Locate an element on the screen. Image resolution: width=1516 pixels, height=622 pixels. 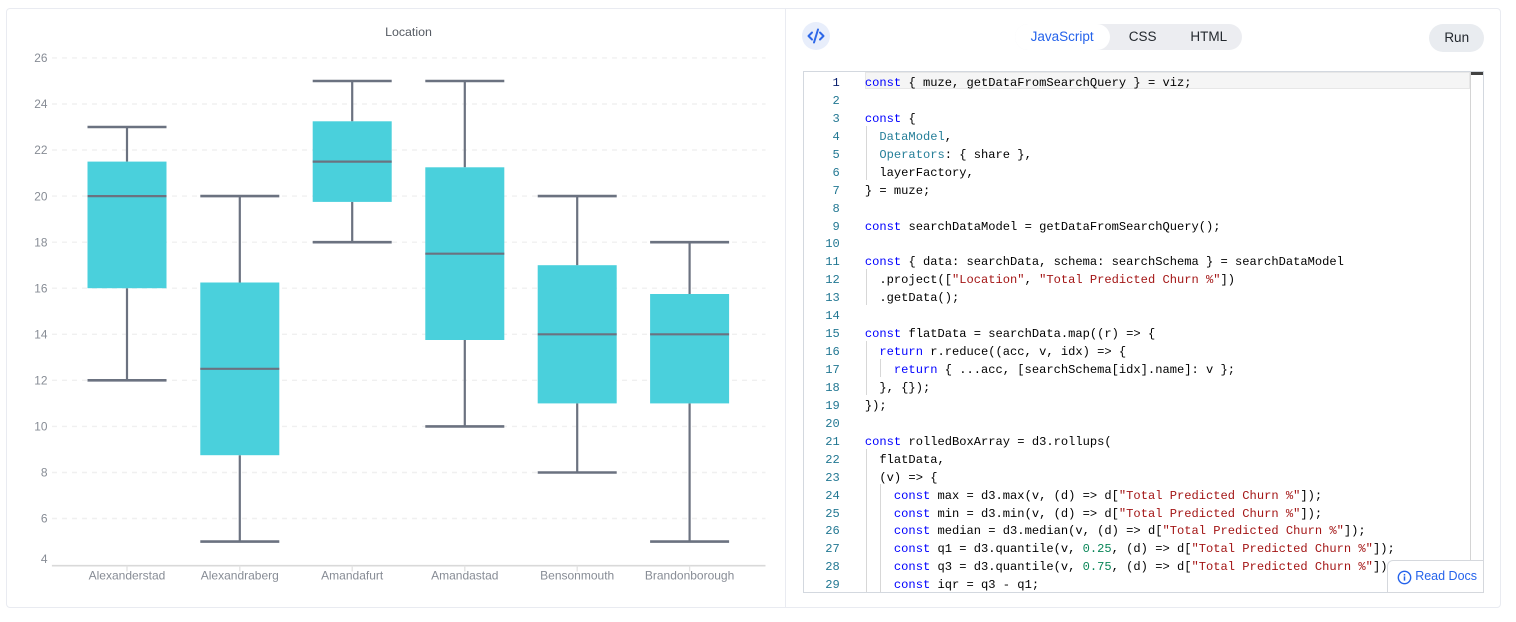
svg-text: 8 is located at coordinates (44, 473).